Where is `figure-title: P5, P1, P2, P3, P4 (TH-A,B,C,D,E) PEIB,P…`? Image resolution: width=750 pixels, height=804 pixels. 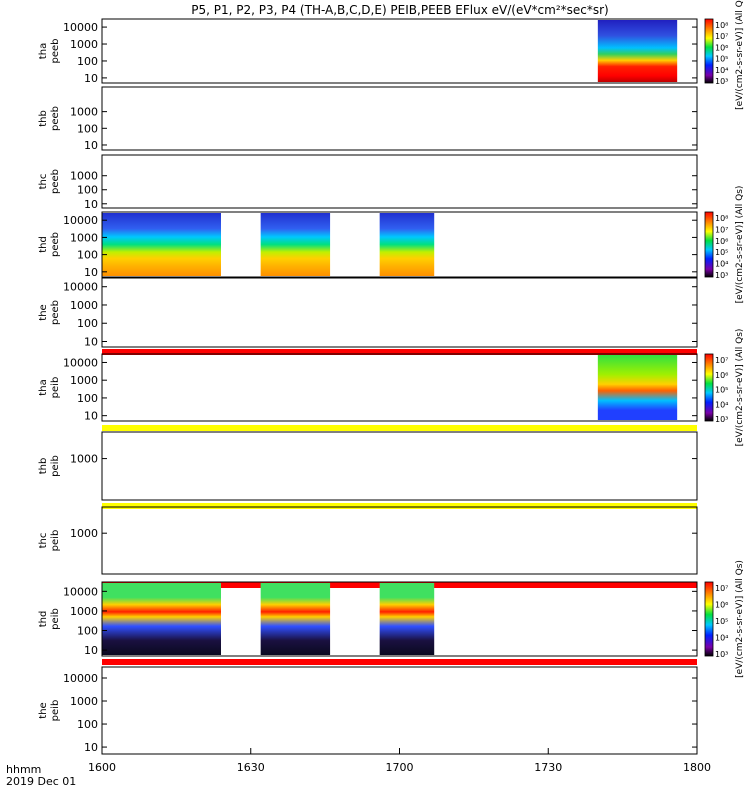 figure-title: P5, P1, P2, P3, P4 (TH-A,B,C,D,E) PEIB,P… is located at coordinates (399, 10).